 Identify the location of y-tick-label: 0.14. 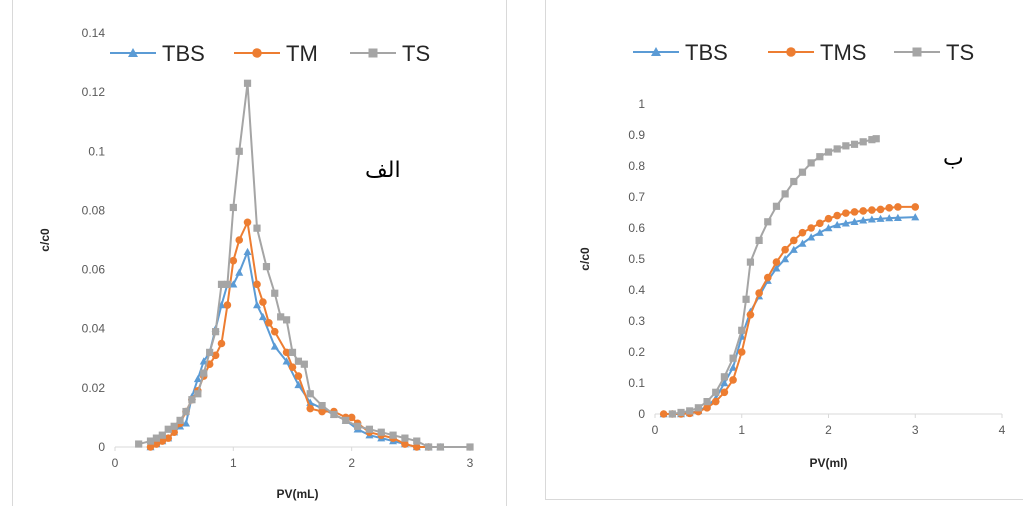
(94, 33).